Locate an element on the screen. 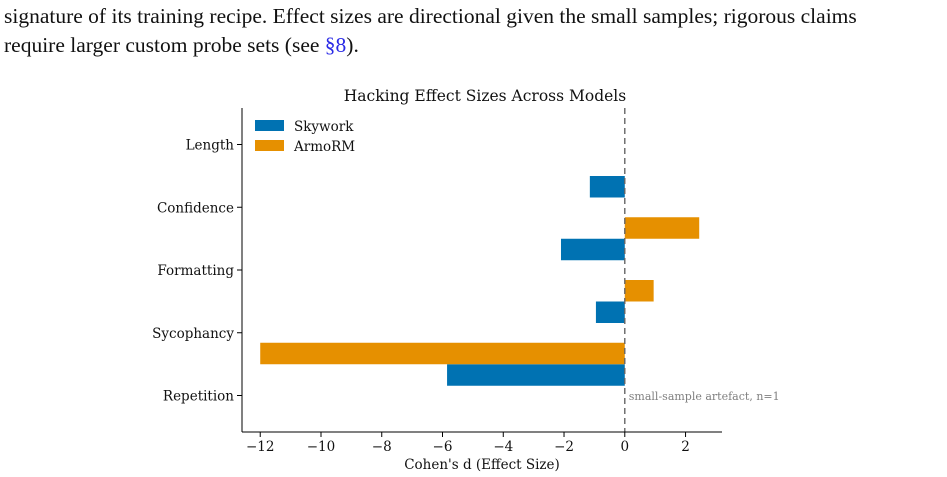 The height and width of the screenshot is (477, 947). bar-skywork-confidence is located at coordinates (592, 249).